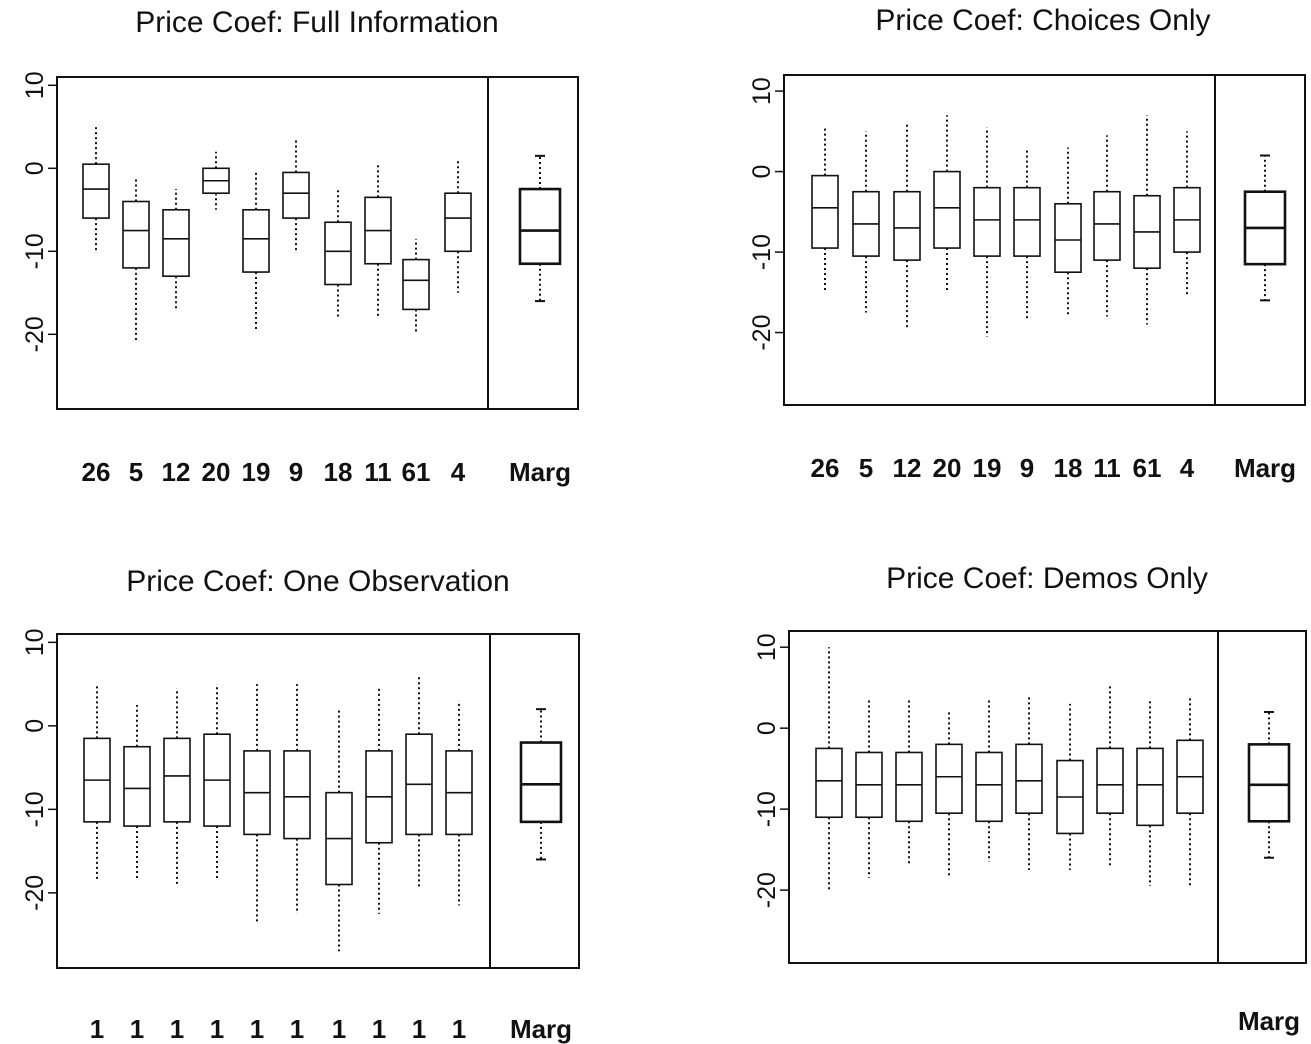  I want to click on x-category-label: 61, so click(1147, 468).